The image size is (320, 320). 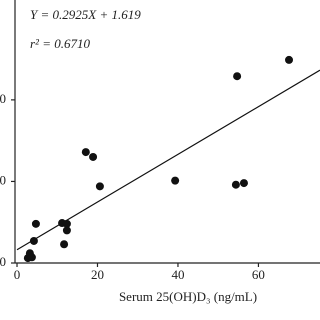 What do you see at coordinates (188, 296) in the screenshot?
I see `x-axis-label: Serum 25(OH)D₃ (ng/mL)` at bounding box center [188, 296].